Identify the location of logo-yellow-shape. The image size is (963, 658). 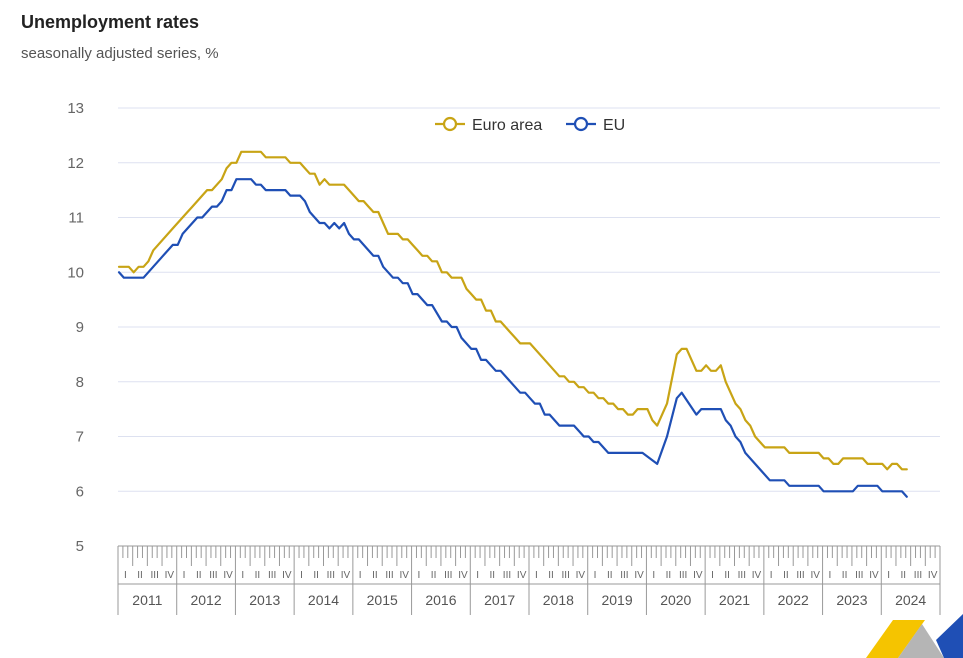
(895, 639).